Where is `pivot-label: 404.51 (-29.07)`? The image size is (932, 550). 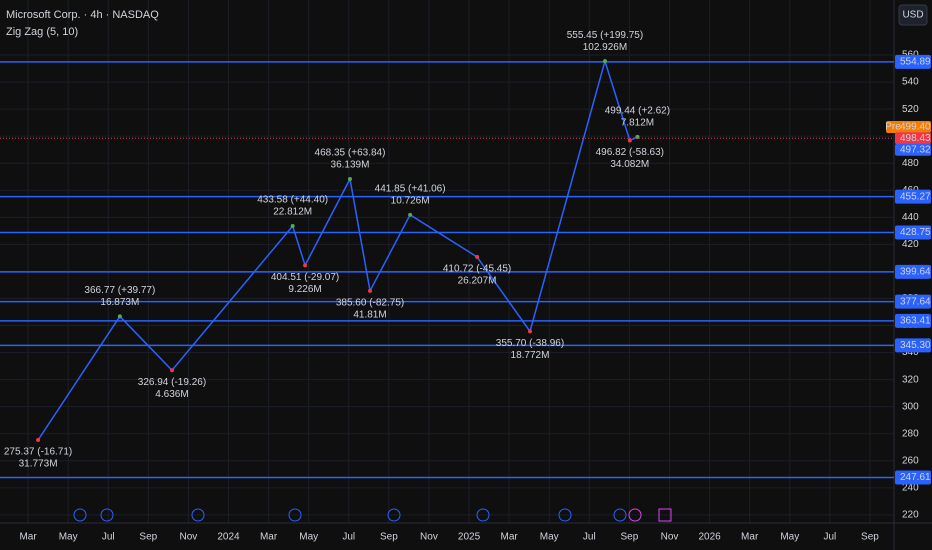
pivot-label: 404.51 (-29.07) is located at coordinates (305, 277).